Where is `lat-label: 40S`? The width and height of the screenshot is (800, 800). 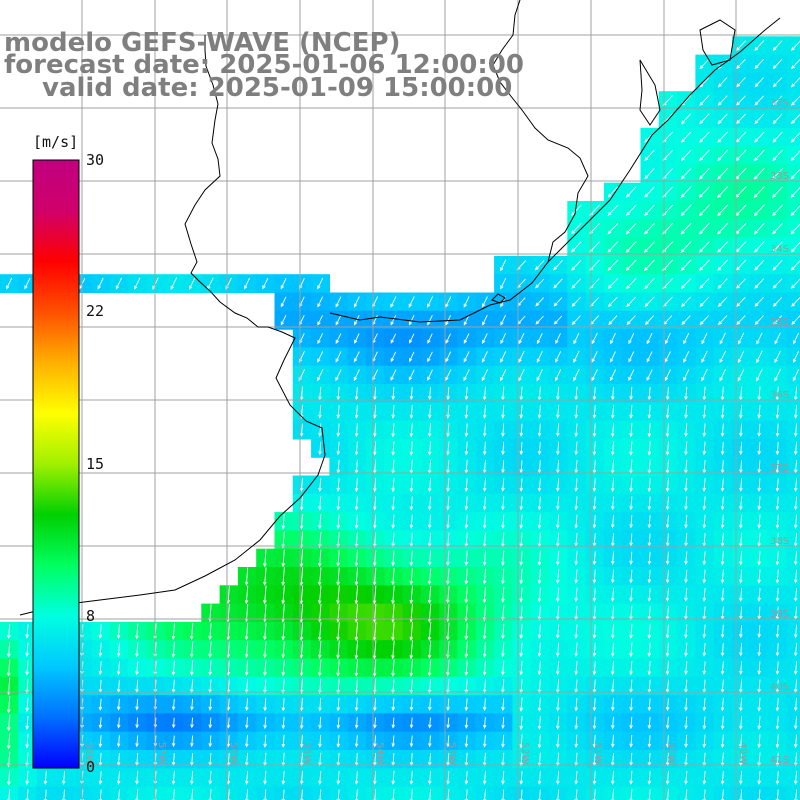 lat-label: 40S is located at coordinates (779, 687).